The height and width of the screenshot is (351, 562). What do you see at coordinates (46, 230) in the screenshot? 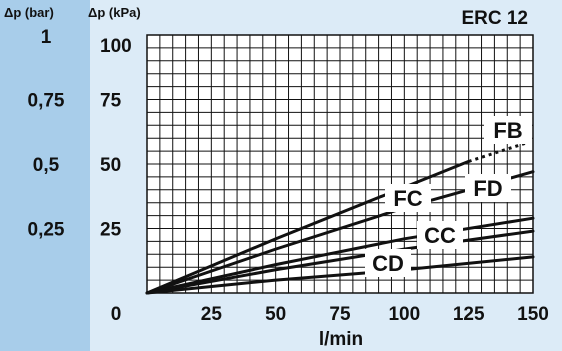
I see `y-tick-label-bar: 0,25` at bounding box center [46, 230].